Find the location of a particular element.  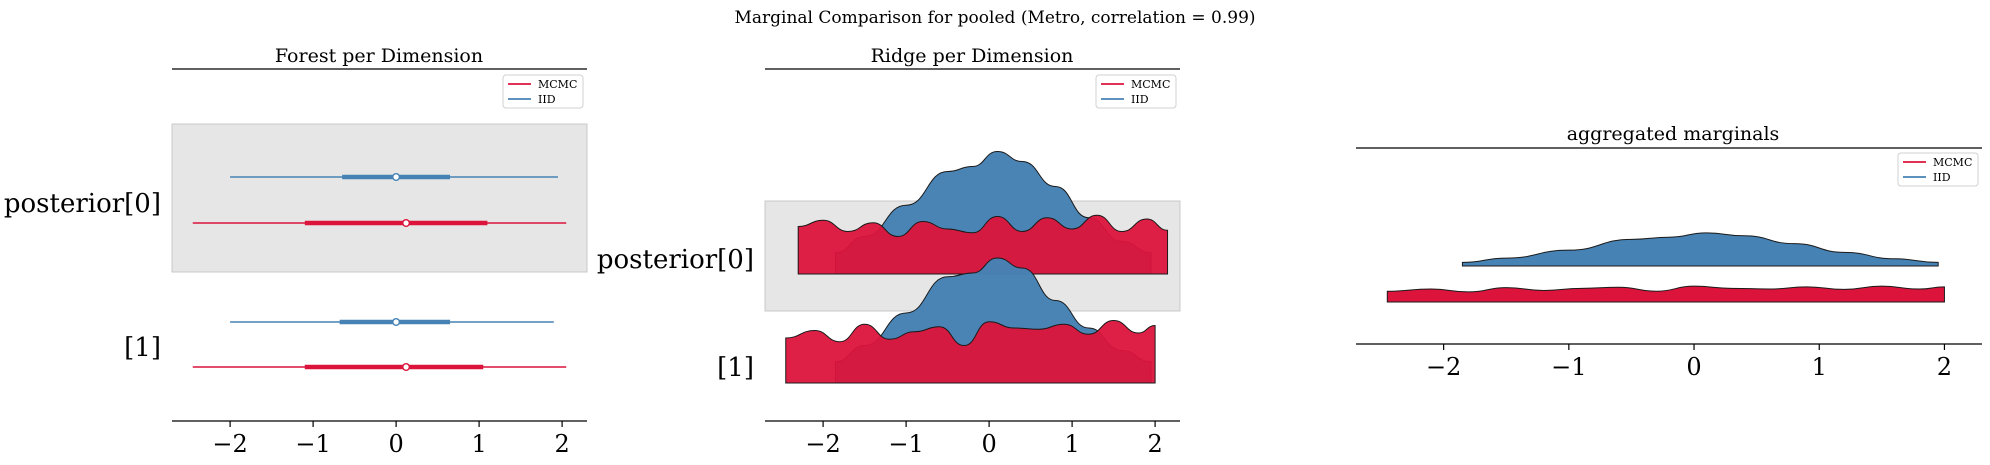

ridge-legend-label-mcmc: MCMC is located at coordinates (1150, 84).